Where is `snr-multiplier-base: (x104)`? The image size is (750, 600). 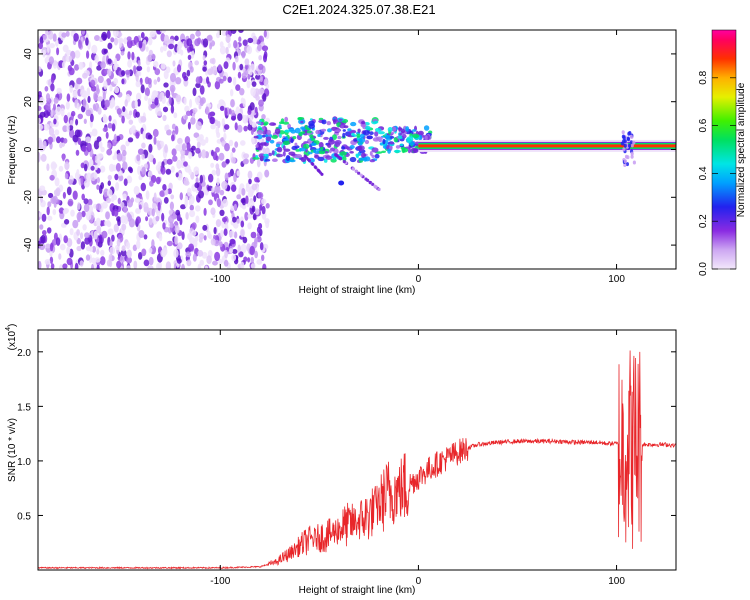 snr-multiplier-base: (x104) is located at coordinates (11, 337).